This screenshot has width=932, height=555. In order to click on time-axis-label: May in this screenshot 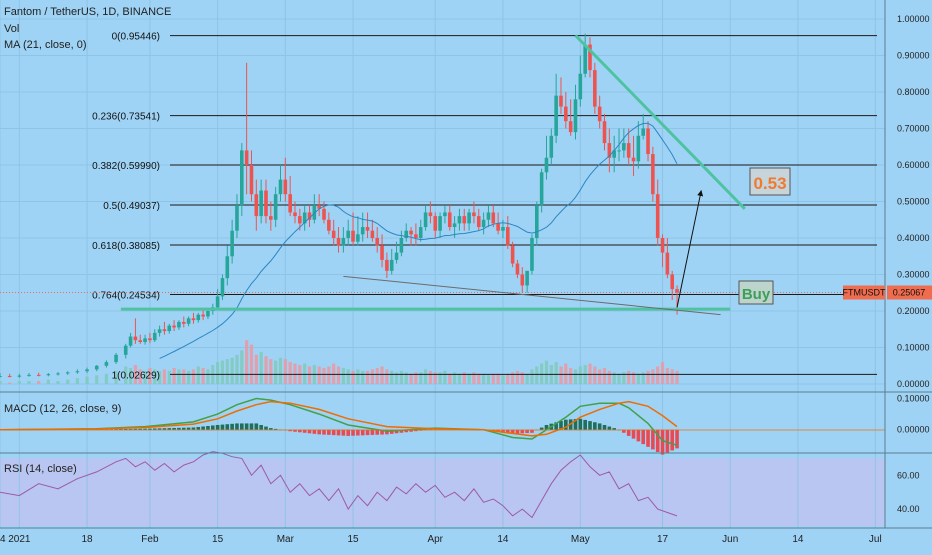, I will do `click(580, 539)`.